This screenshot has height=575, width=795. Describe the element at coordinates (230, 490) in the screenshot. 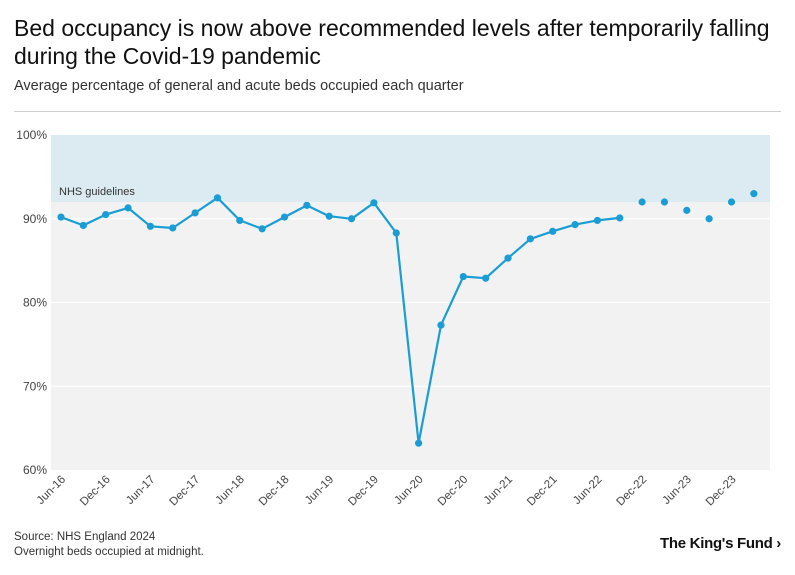

I see `x-tick-label: Jun-18` at that location.